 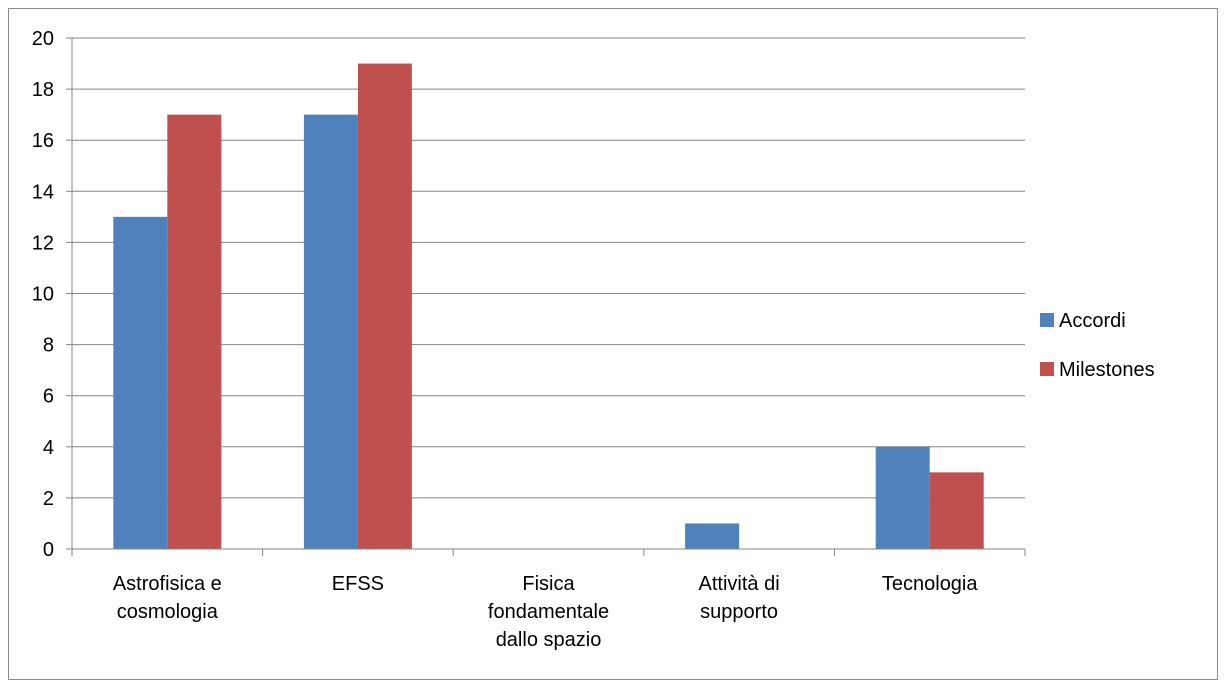 I want to click on x-category-label-line: Attività di, so click(x=739, y=584).